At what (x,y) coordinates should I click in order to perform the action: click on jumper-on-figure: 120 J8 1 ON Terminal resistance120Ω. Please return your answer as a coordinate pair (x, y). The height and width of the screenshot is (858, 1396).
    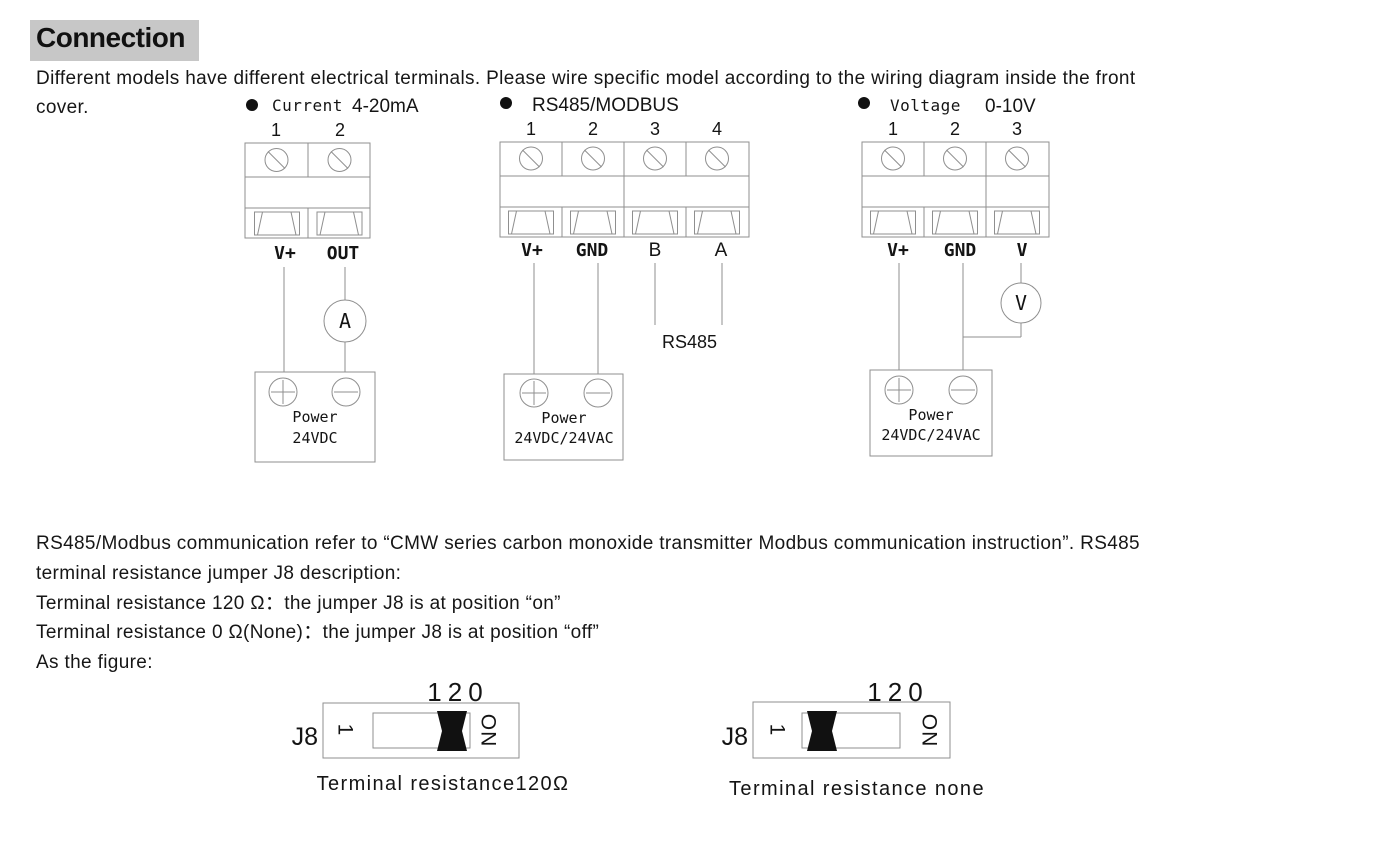
    Looking at the image, I should click on (431, 736).